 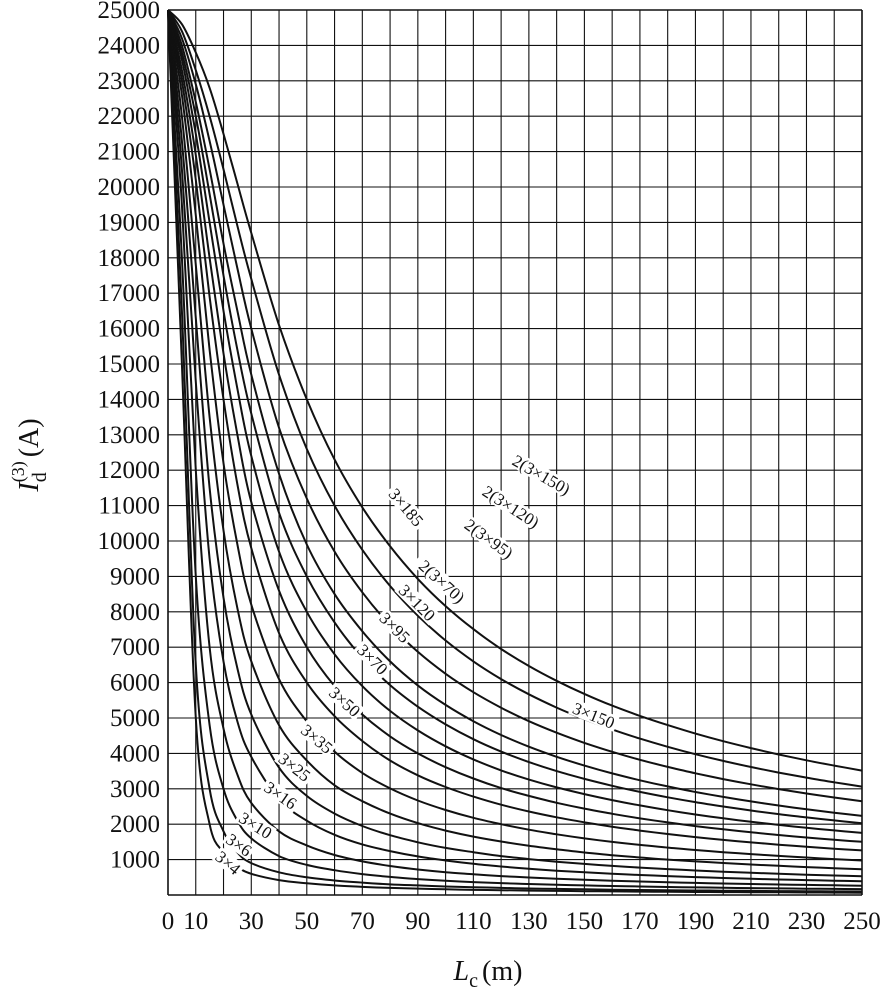 What do you see at coordinates (129, 12) in the screenshot?
I see `y-tick-label: 25000` at bounding box center [129, 12].